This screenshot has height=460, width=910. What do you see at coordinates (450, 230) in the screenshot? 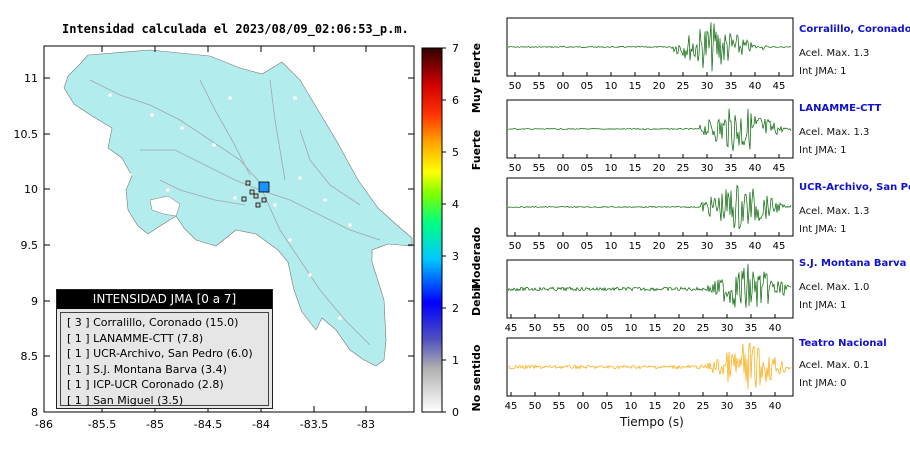
I see `scale-tick-labels: 7 6 5 4 3 2 1 0` at bounding box center [450, 230].